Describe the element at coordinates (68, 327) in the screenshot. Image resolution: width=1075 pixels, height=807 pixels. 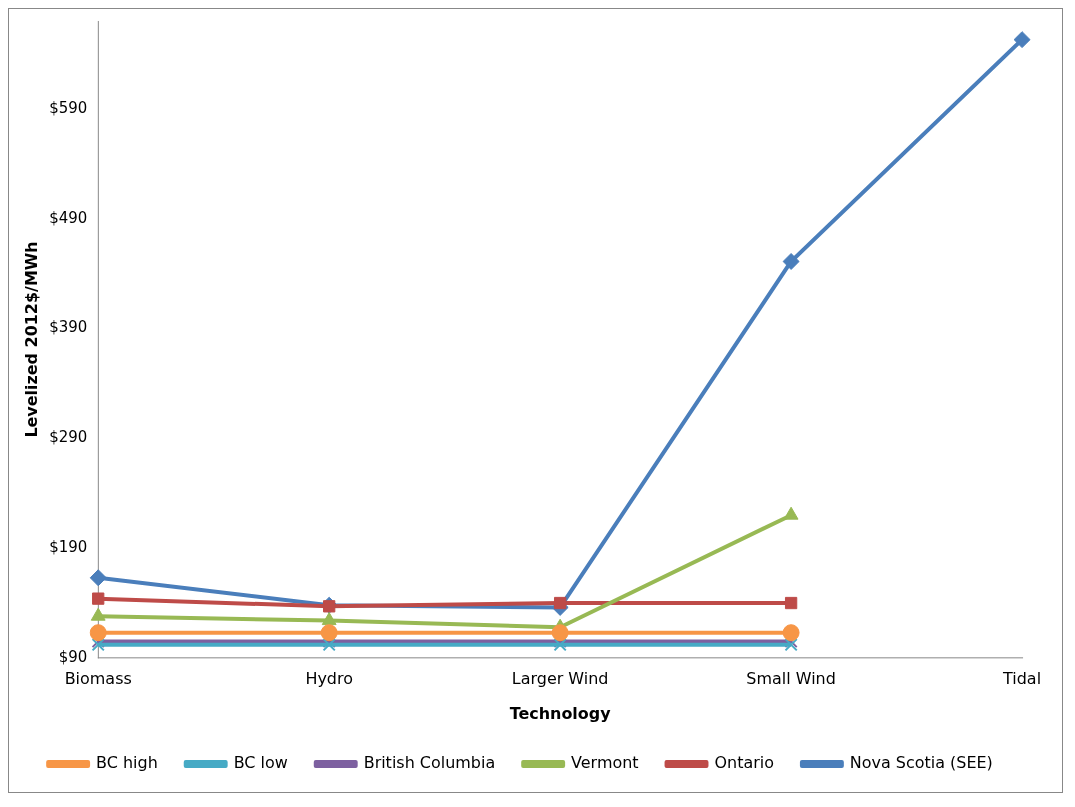
I see `y-tick-label: $390` at that location.